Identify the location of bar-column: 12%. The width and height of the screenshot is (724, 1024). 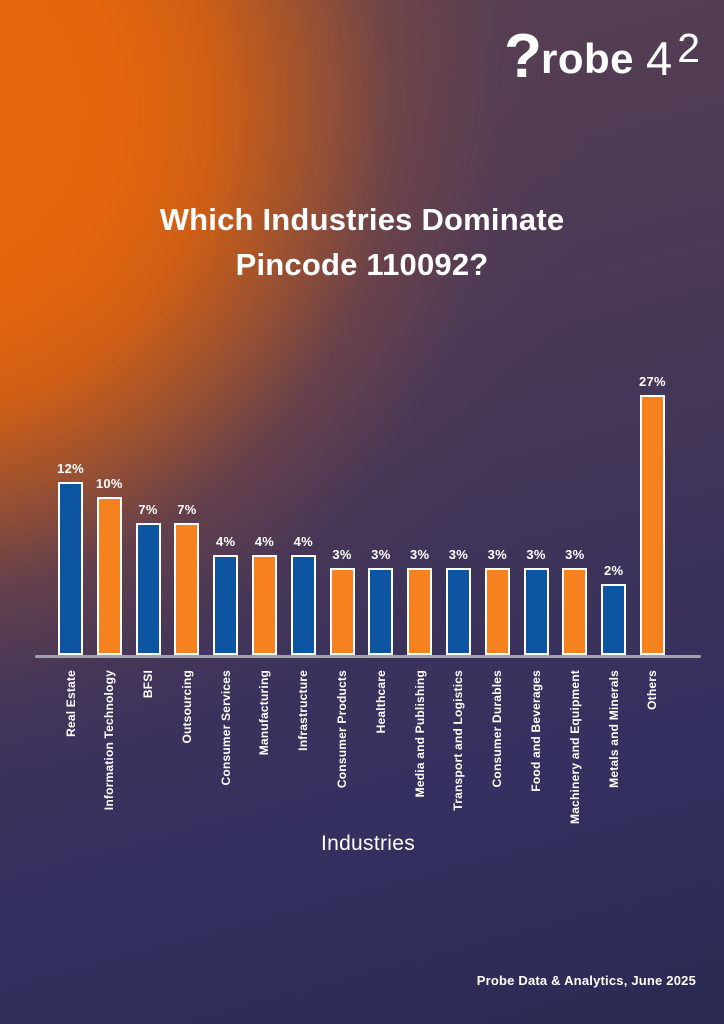
(70, 558).